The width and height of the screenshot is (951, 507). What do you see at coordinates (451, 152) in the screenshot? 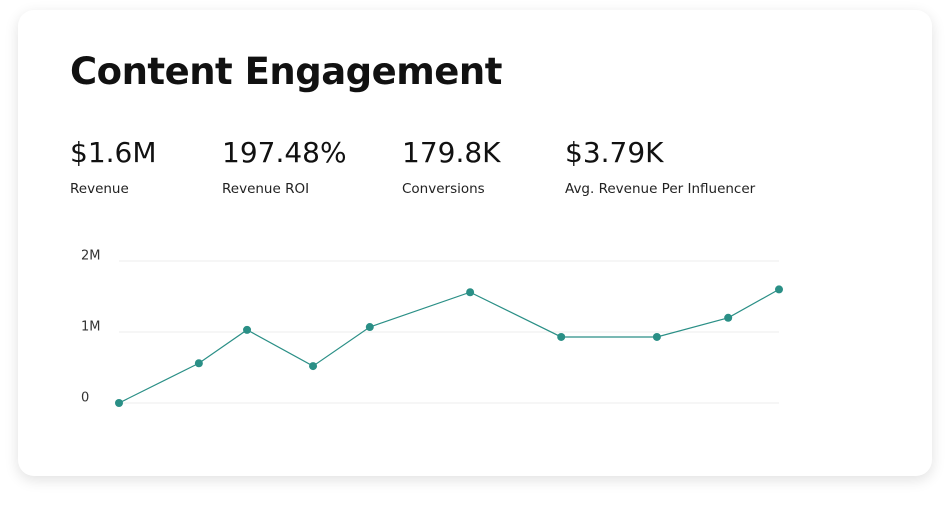
I see `stat-value: 179.8K` at bounding box center [451, 152].